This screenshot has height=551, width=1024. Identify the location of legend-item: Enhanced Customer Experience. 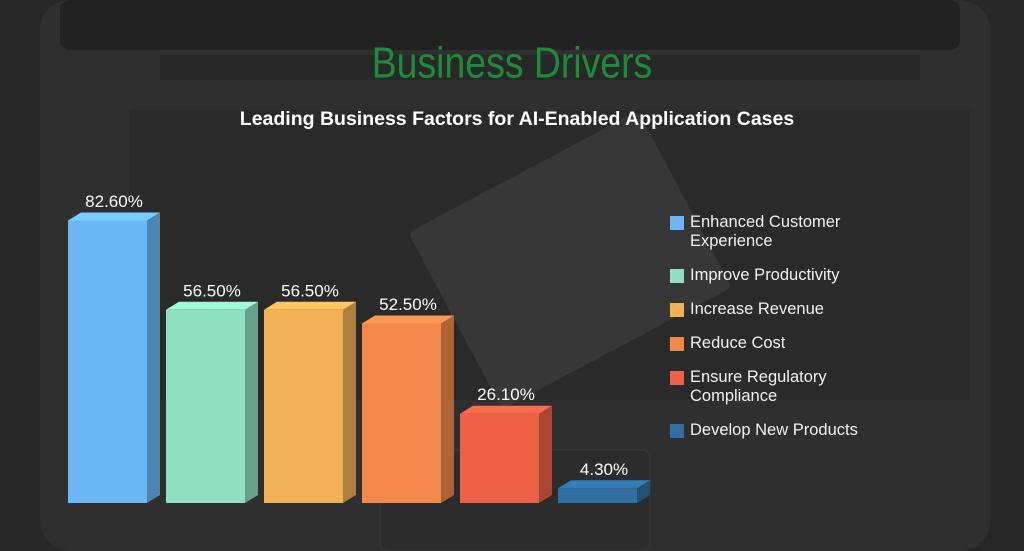
(777, 232).